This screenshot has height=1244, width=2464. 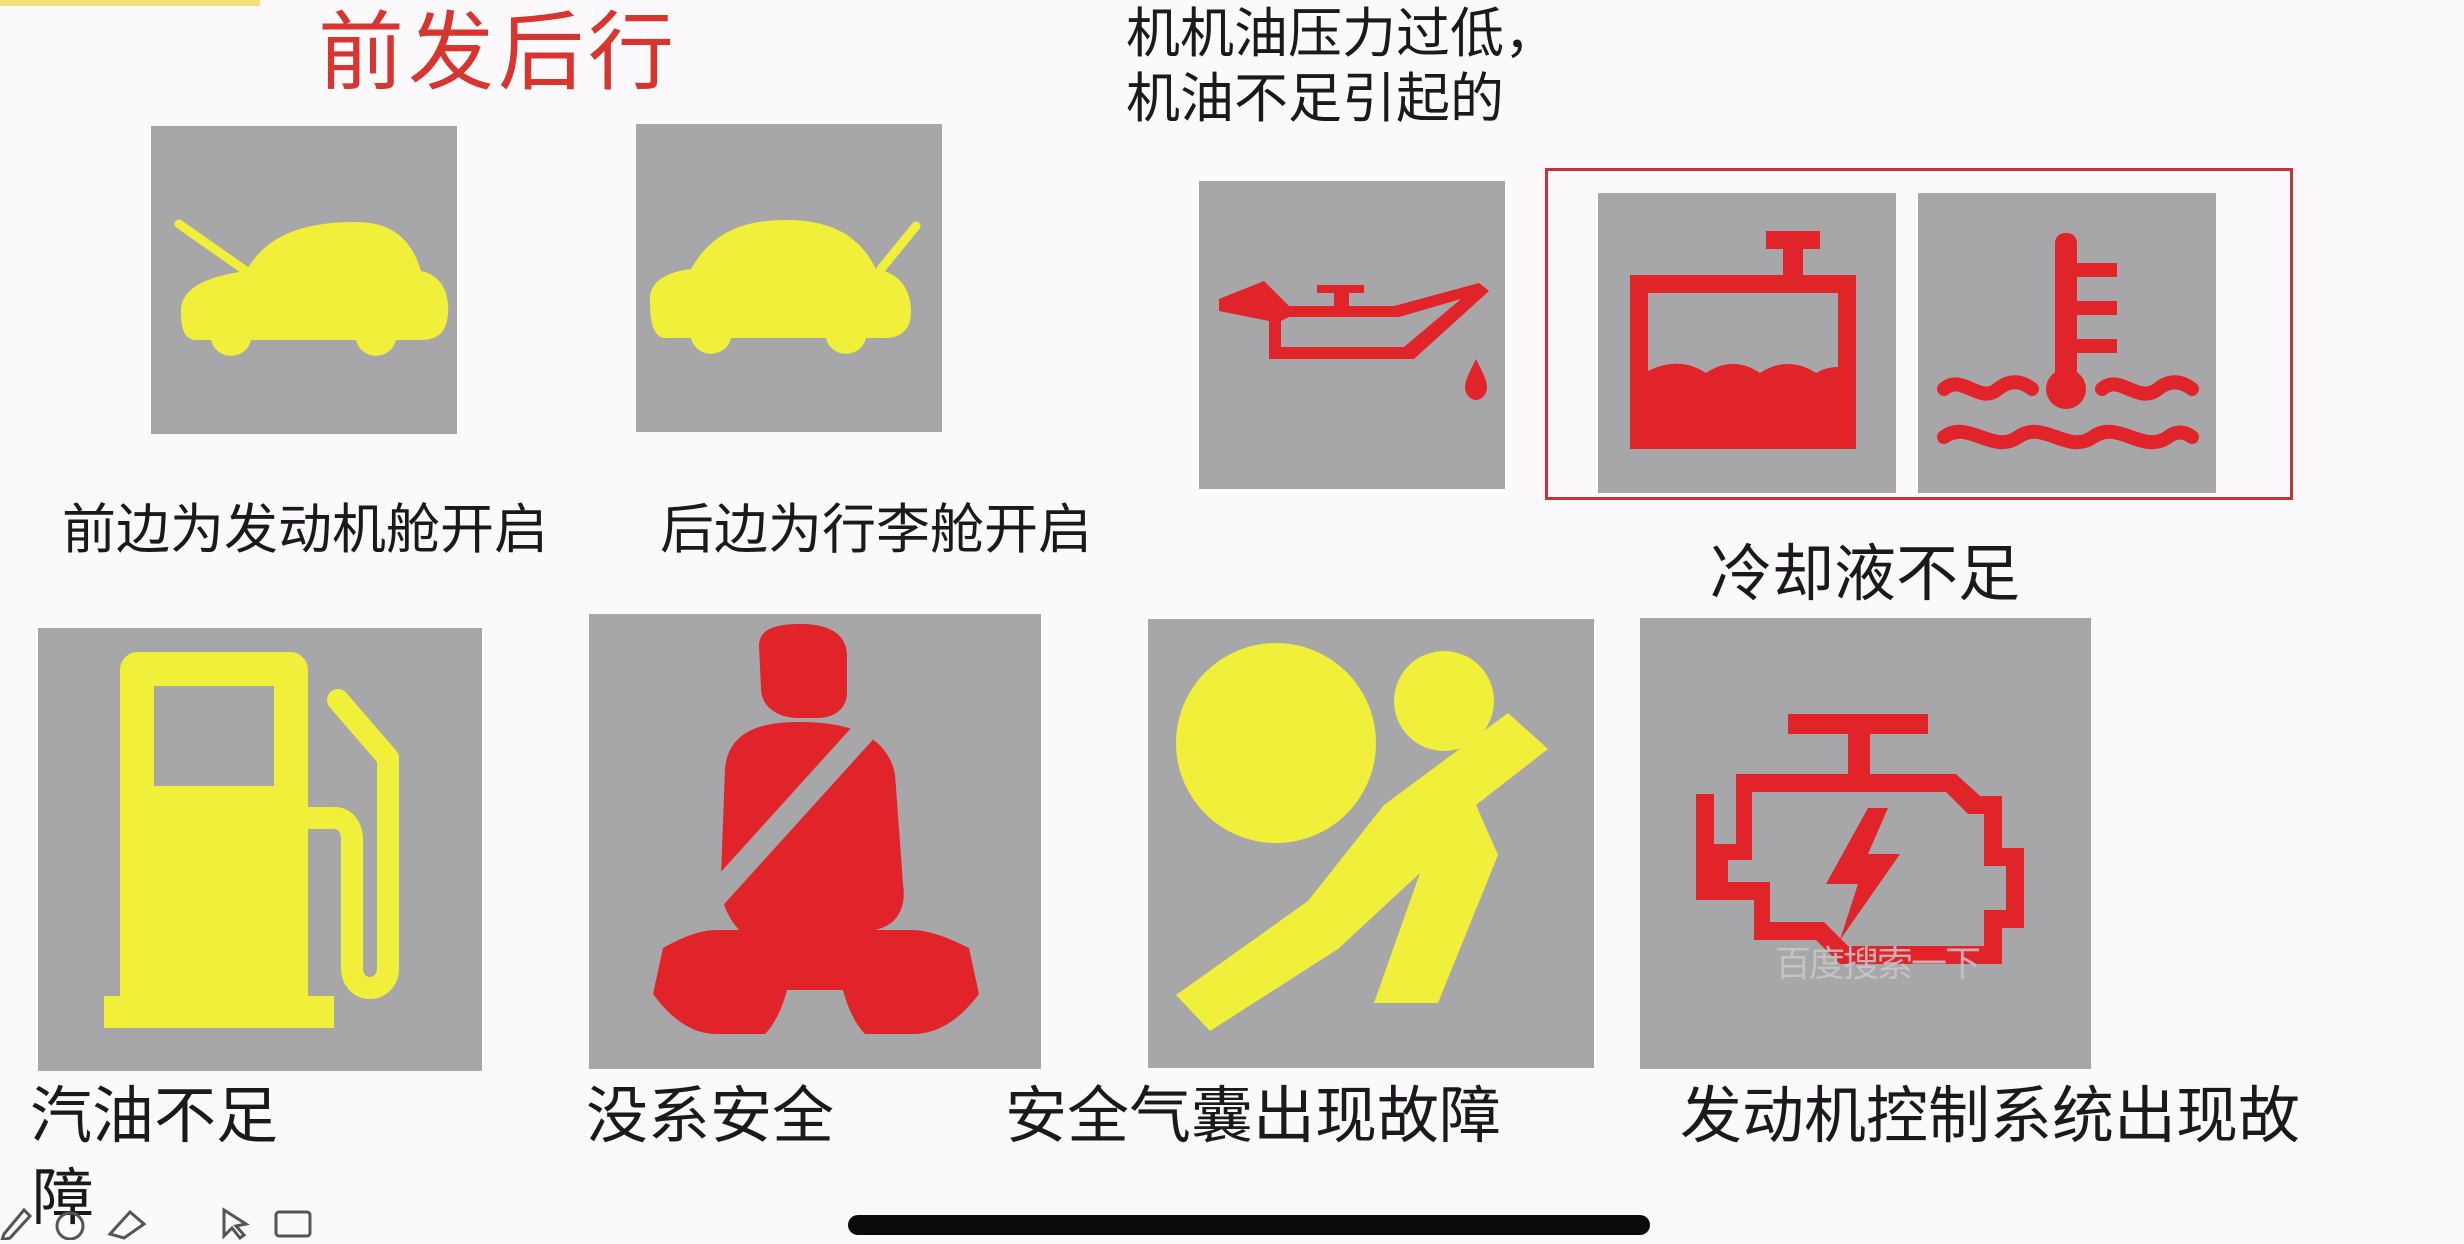 What do you see at coordinates (160, 1221) in the screenshot?
I see `annotation-toolbar` at bounding box center [160, 1221].